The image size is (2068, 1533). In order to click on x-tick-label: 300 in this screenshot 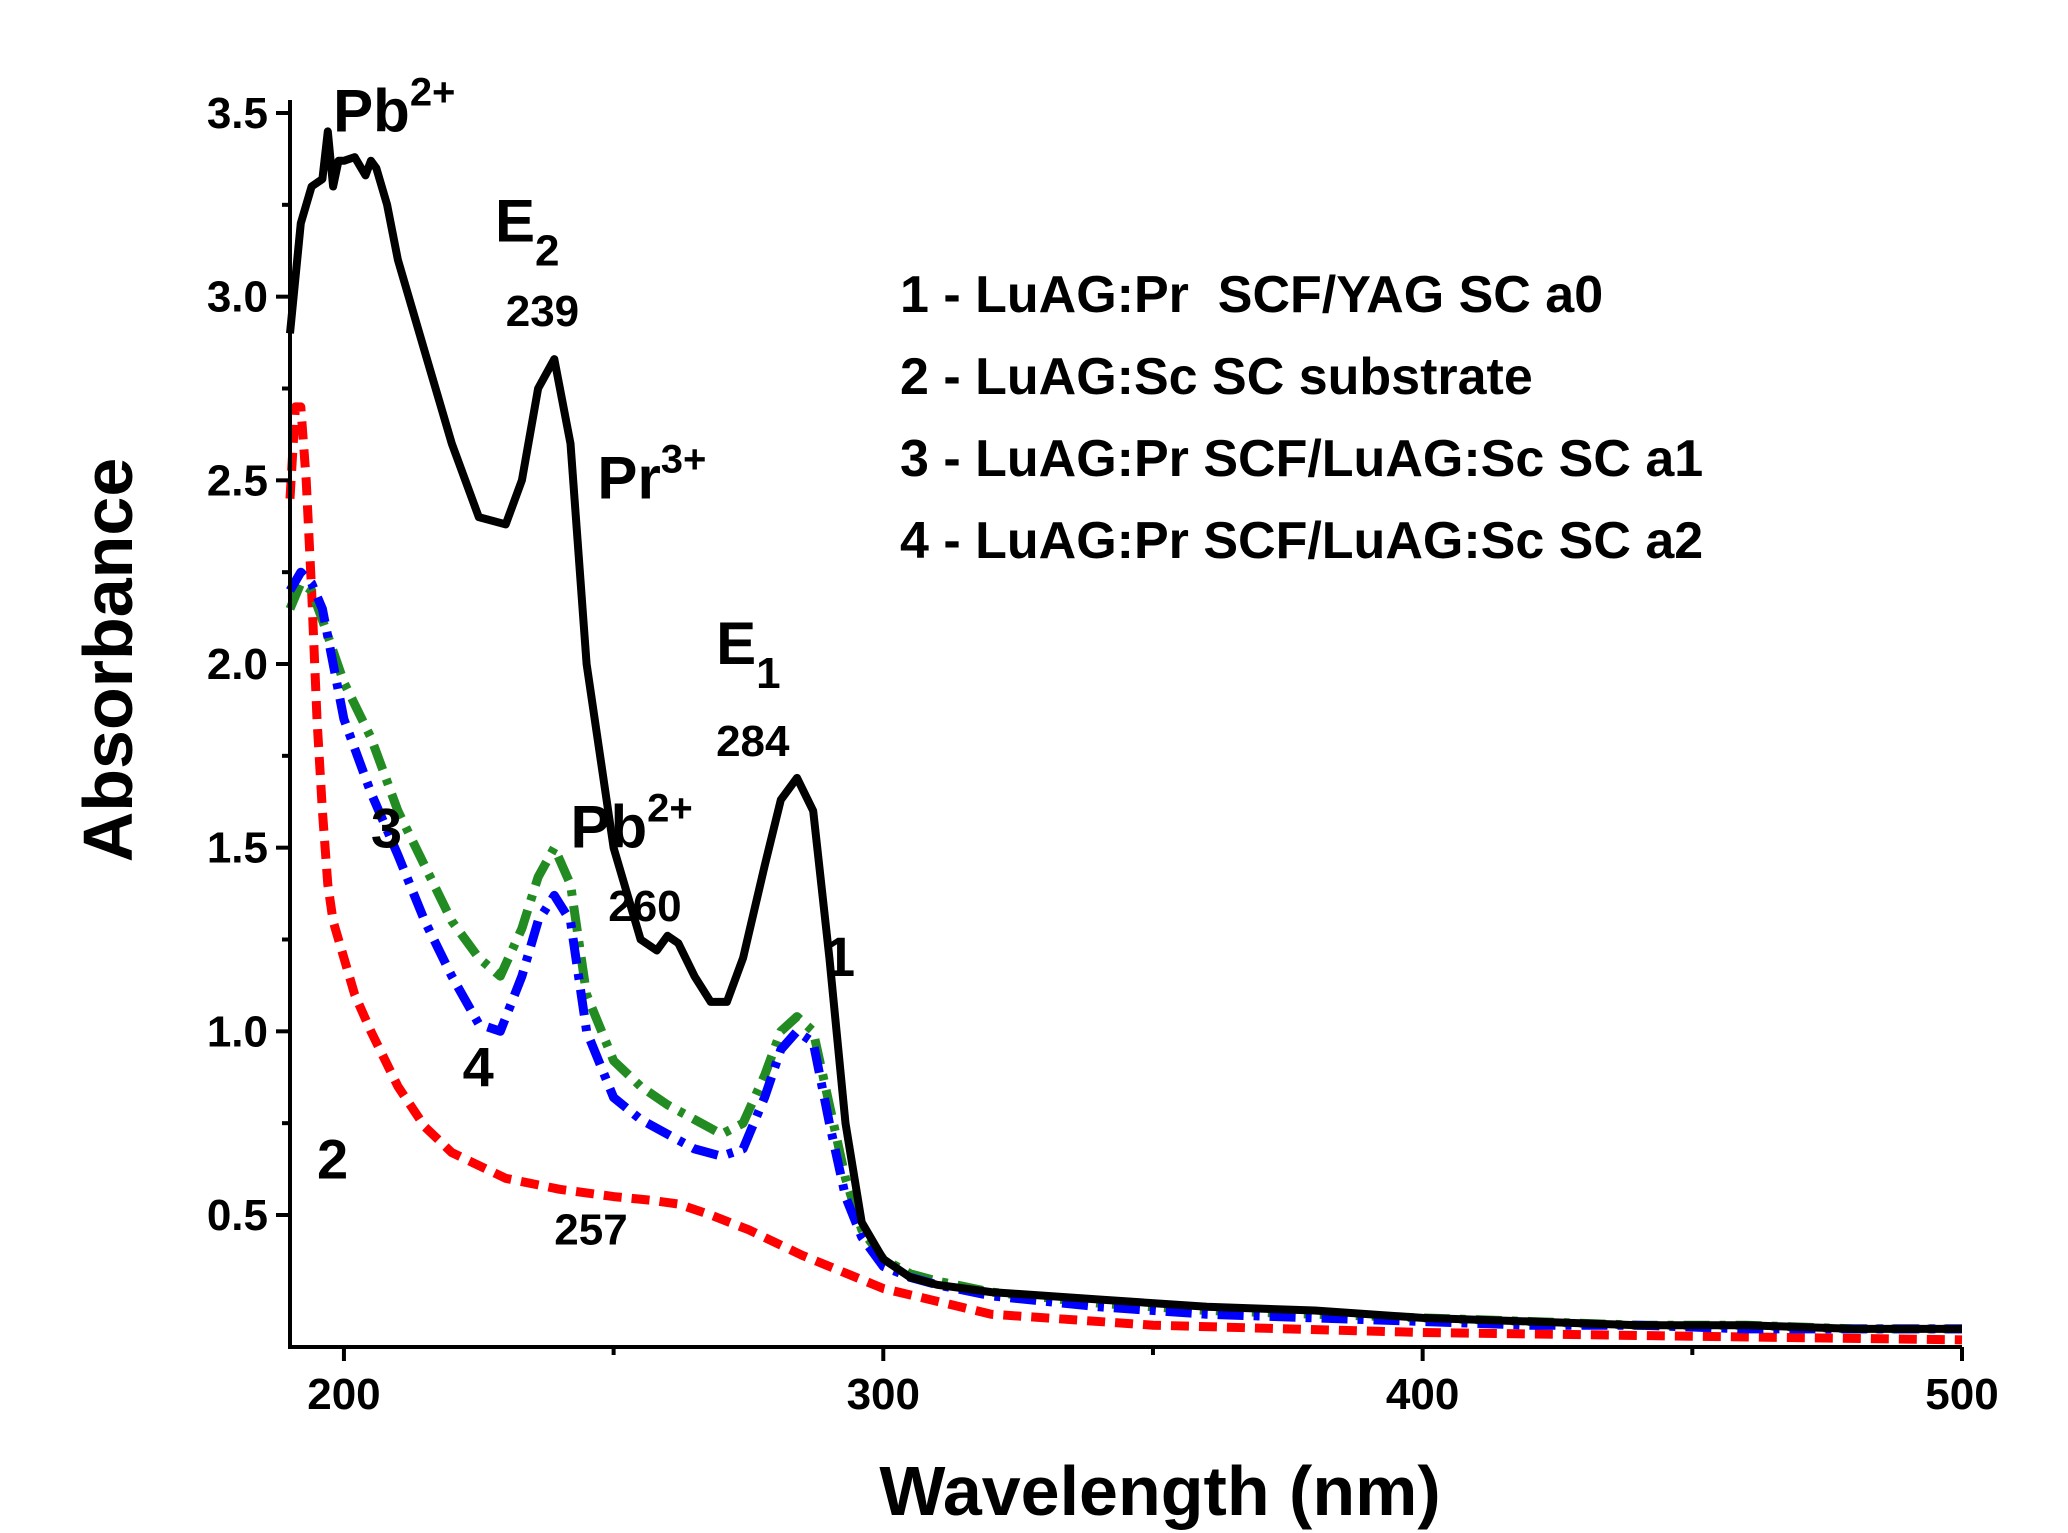, I will do `click(883, 1394)`.